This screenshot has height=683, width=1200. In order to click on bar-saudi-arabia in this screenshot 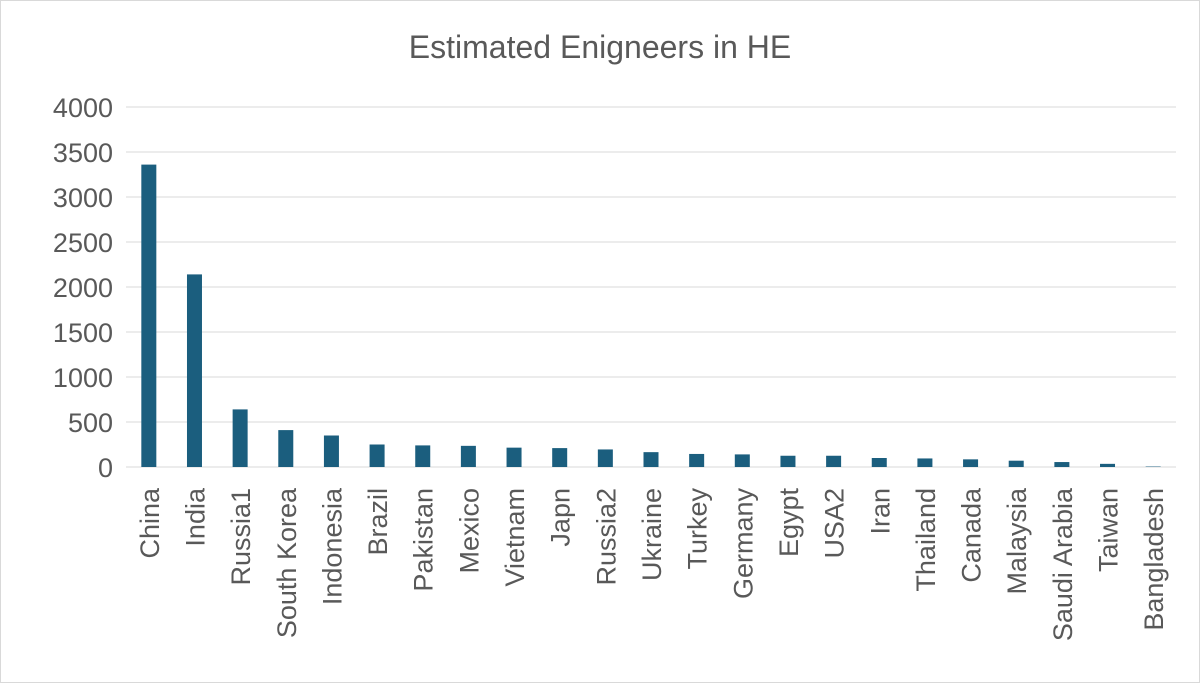, I will do `click(1062, 464)`.